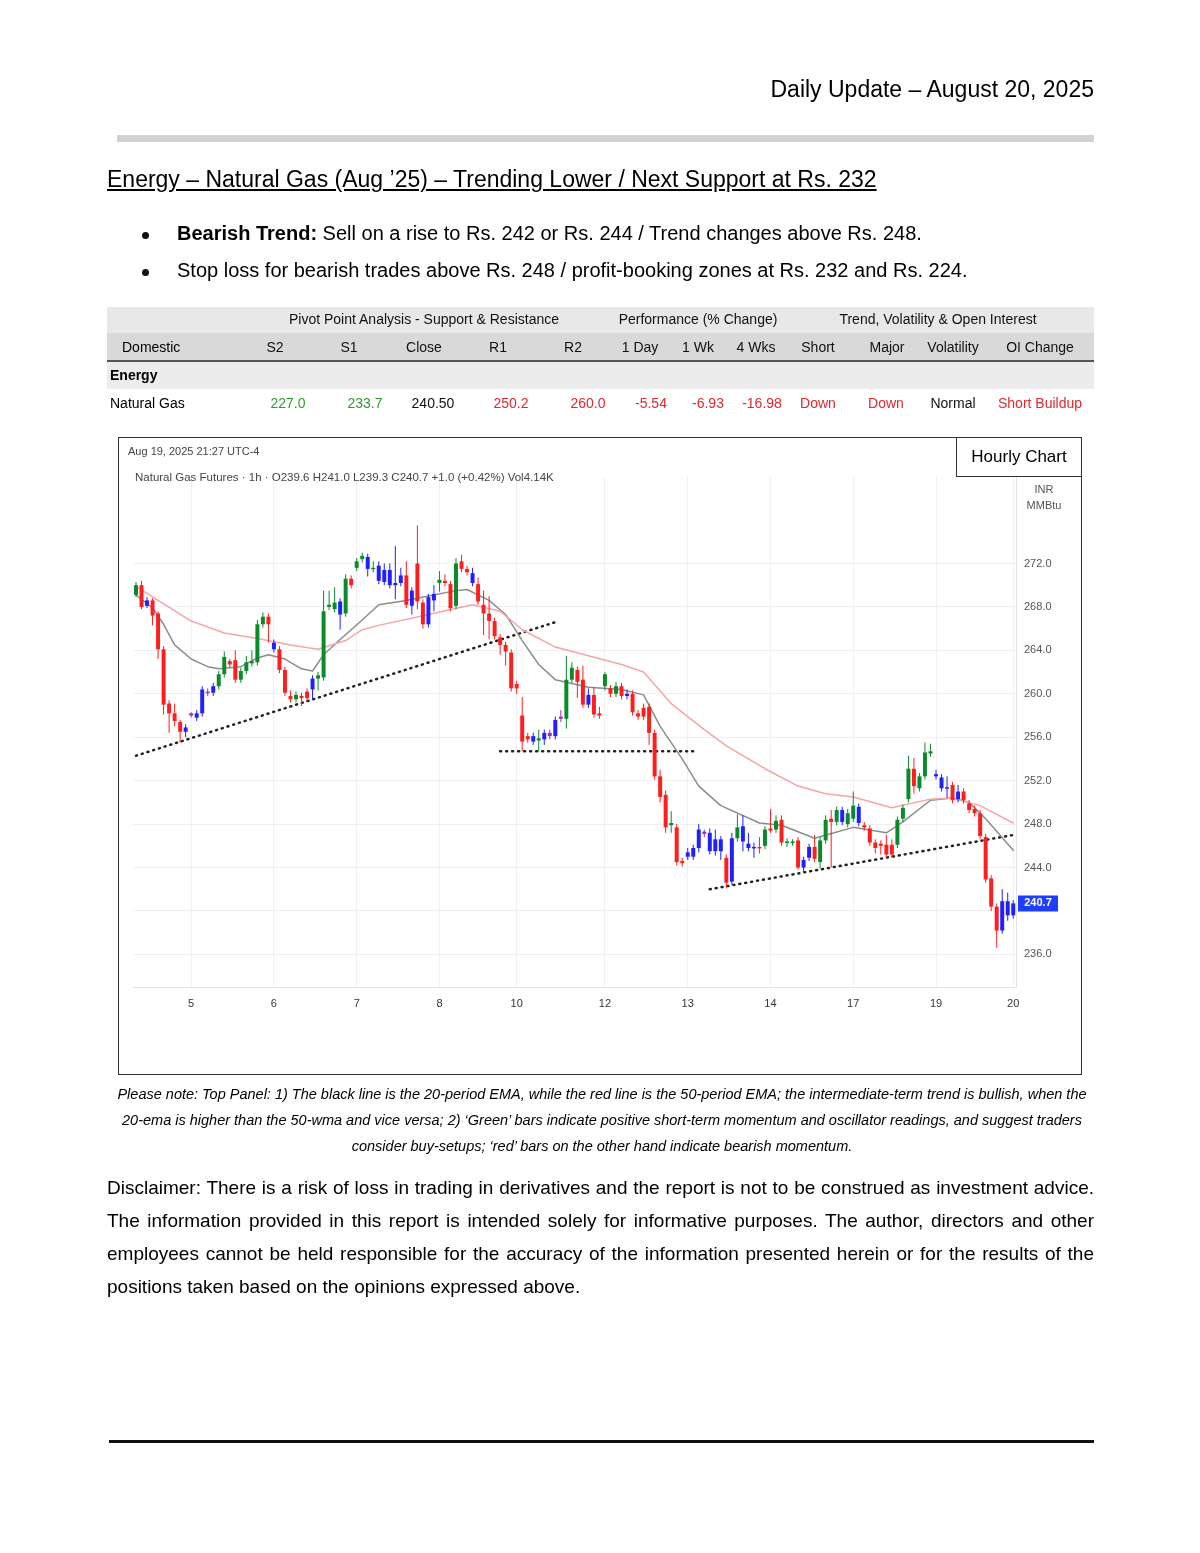  I want to click on text: Pivot Point Analysis - Support & Resistance, so click(424, 319).